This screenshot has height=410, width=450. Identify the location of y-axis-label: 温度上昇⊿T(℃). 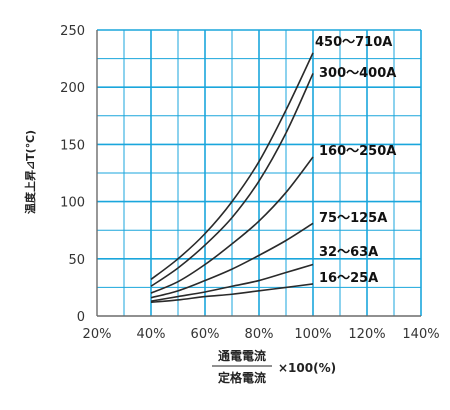
(30, 172).